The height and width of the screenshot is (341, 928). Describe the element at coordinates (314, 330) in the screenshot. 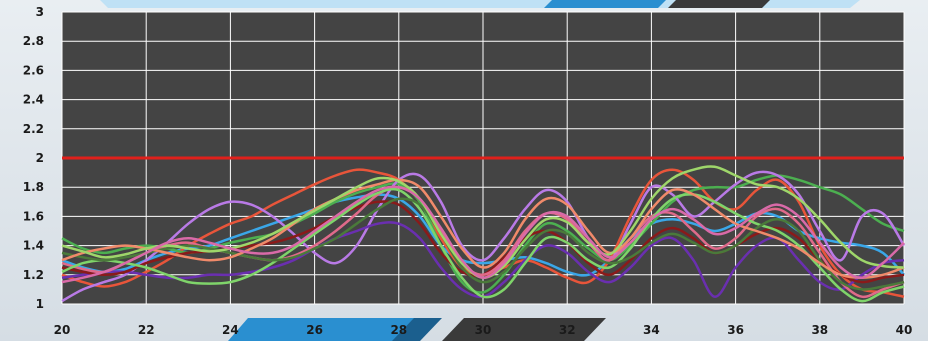

I see `x-tick-label-3: 26` at that location.